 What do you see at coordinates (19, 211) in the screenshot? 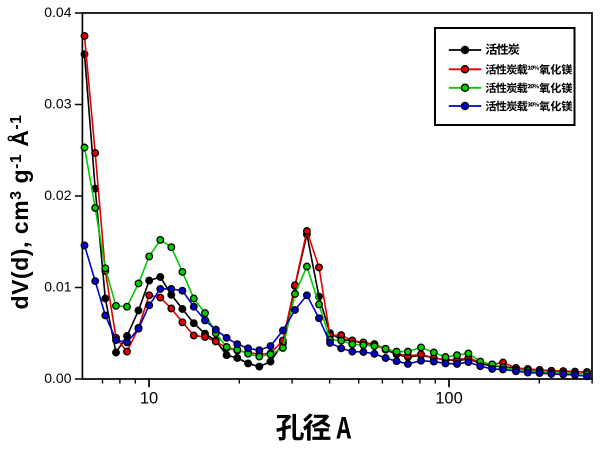
I see `svg-text: dV(d), cm3 g-1 Å-1` at bounding box center [19, 211].